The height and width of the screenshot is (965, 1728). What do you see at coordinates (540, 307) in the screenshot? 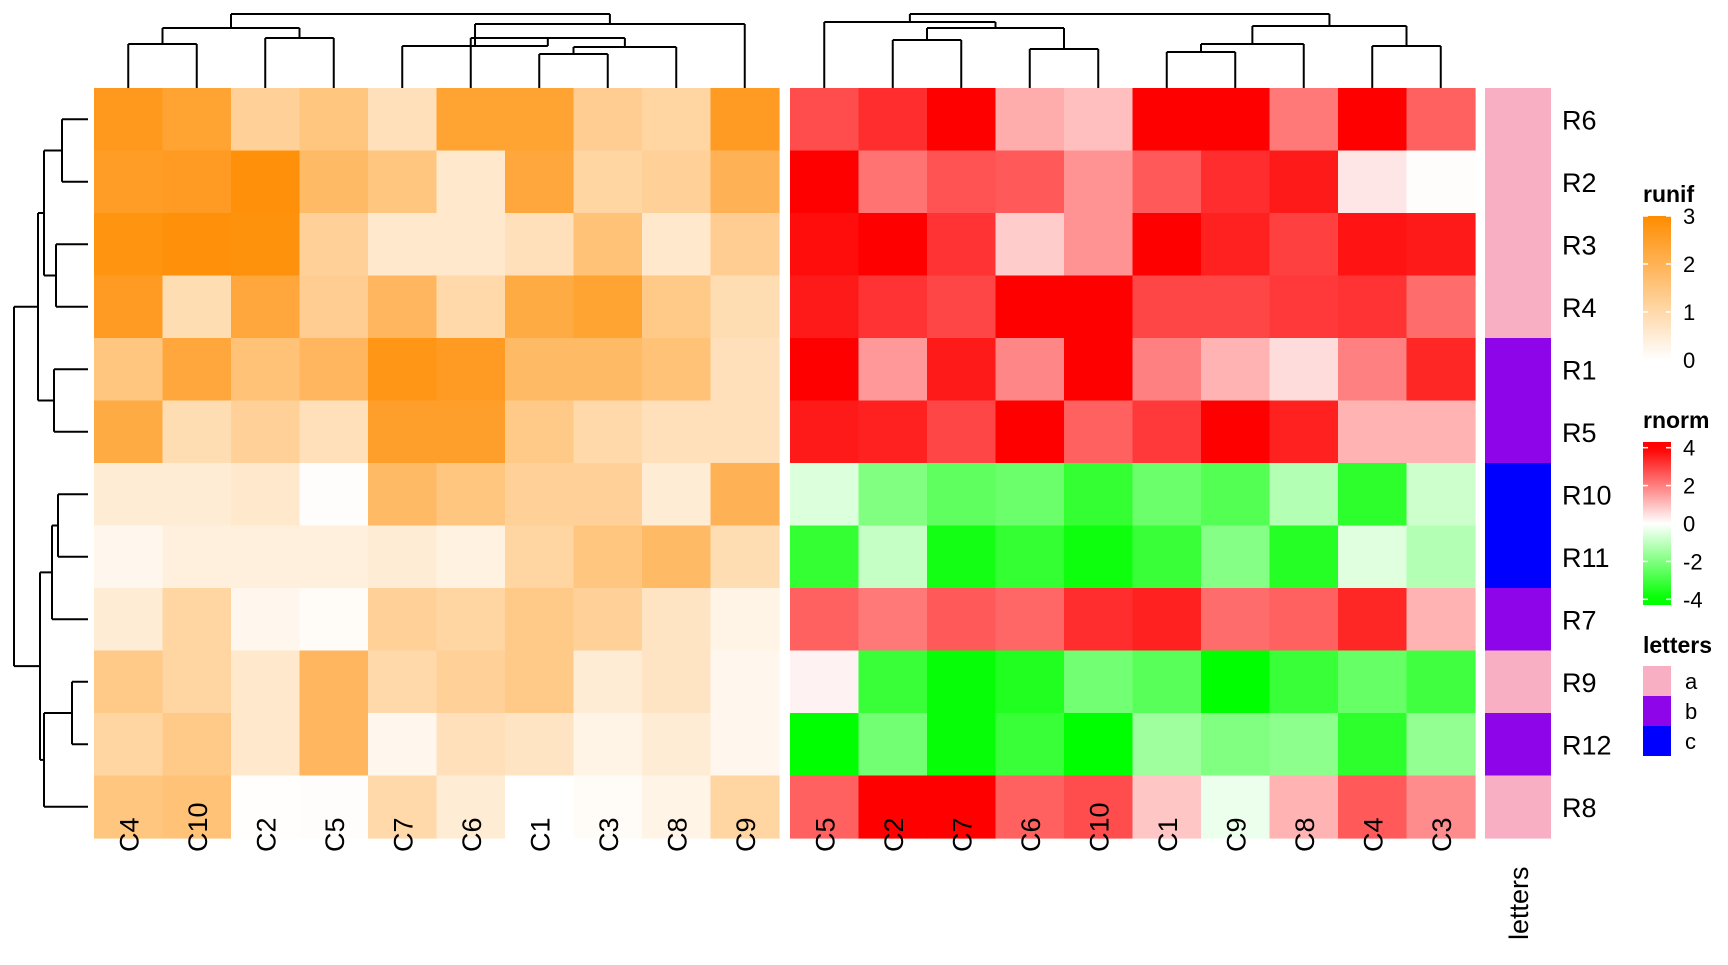
I see `heatmap-cell-runif-R4-C1` at bounding box center [540, 307].